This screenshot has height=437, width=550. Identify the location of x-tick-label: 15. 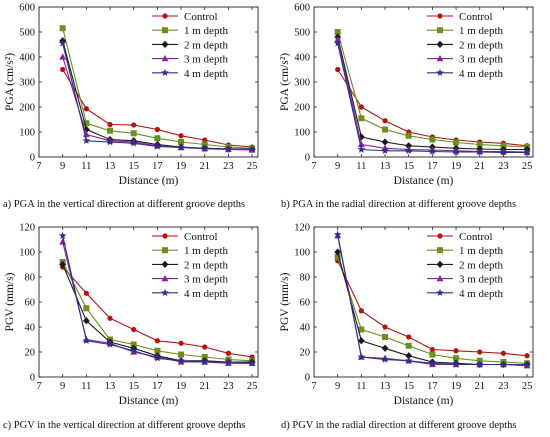
(408, 166).